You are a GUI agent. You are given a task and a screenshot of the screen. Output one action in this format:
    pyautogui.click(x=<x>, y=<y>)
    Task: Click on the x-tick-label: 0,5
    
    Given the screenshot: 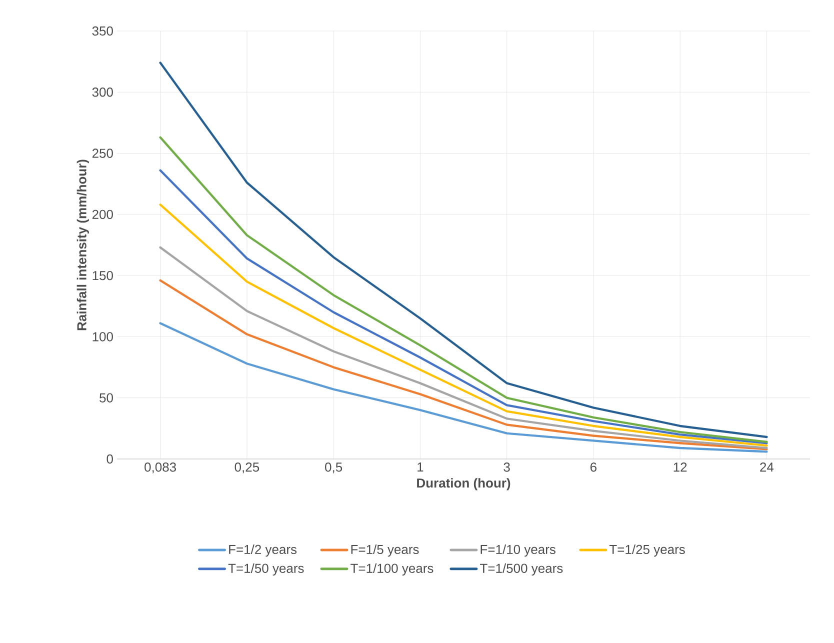 What is the action you would take?
    pyautogui.click(x=333, y=468)
    